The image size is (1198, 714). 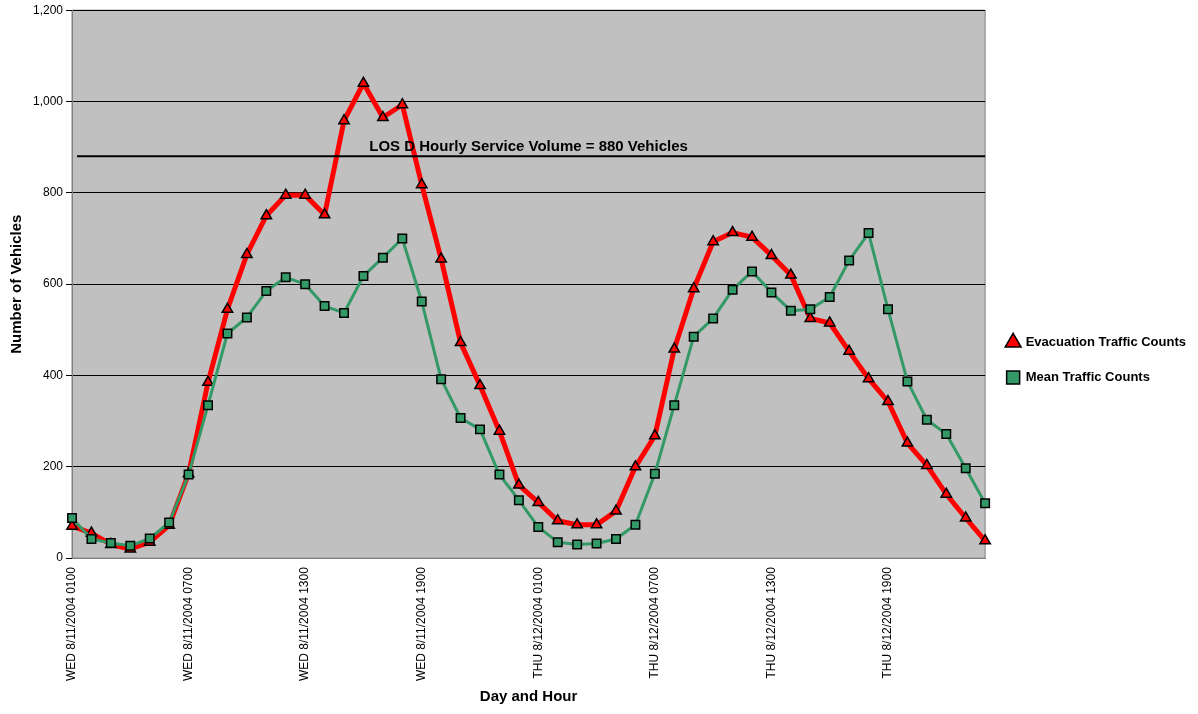 What do you see at coordinates (654, 622) in the screenshot?
I see `x-tick-label: THU 8/12/2004 0700` at bounding box center [654, 622].